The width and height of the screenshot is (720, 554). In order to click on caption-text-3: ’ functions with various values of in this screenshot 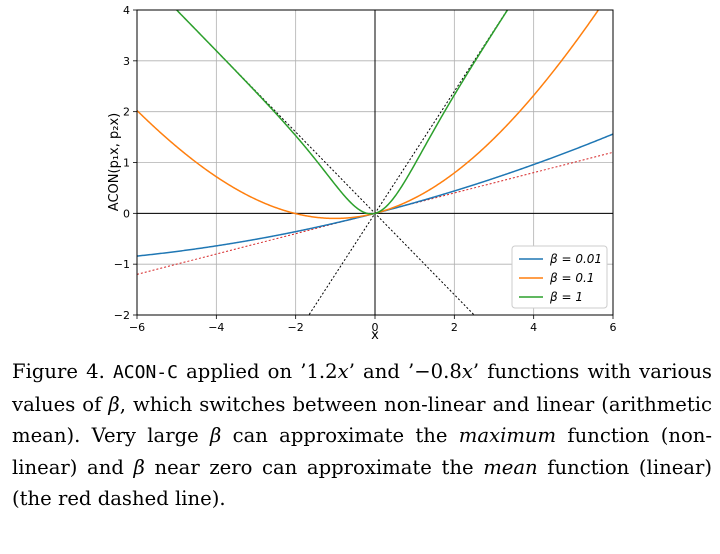, I will do `click(362, 388)`.